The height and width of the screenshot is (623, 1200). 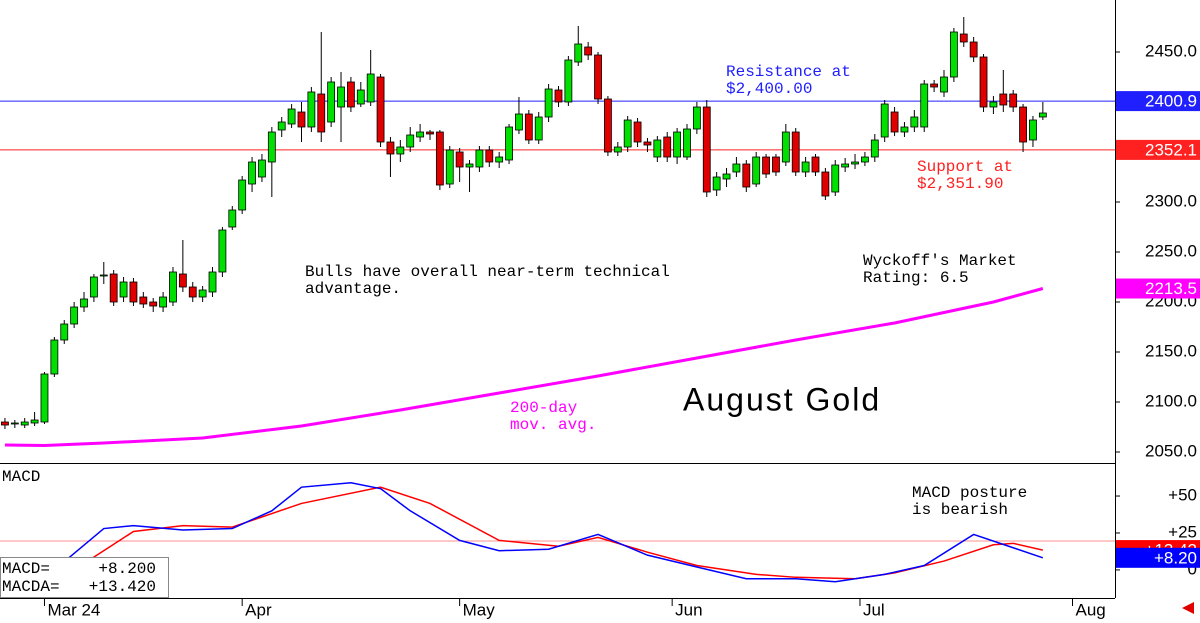 What do you see at coordinates (21, 477) in the screenshot?
I see `macd-title: MACD` at bounding box center [21, 477].